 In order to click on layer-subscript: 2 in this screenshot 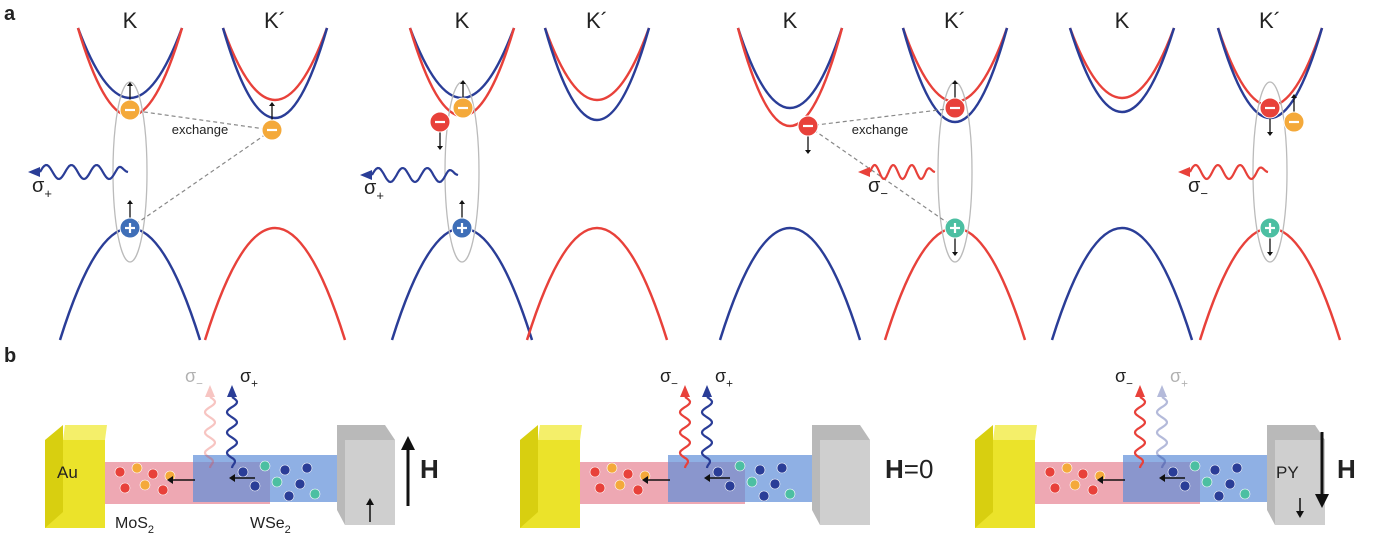, I will do `click(288, 530)`.